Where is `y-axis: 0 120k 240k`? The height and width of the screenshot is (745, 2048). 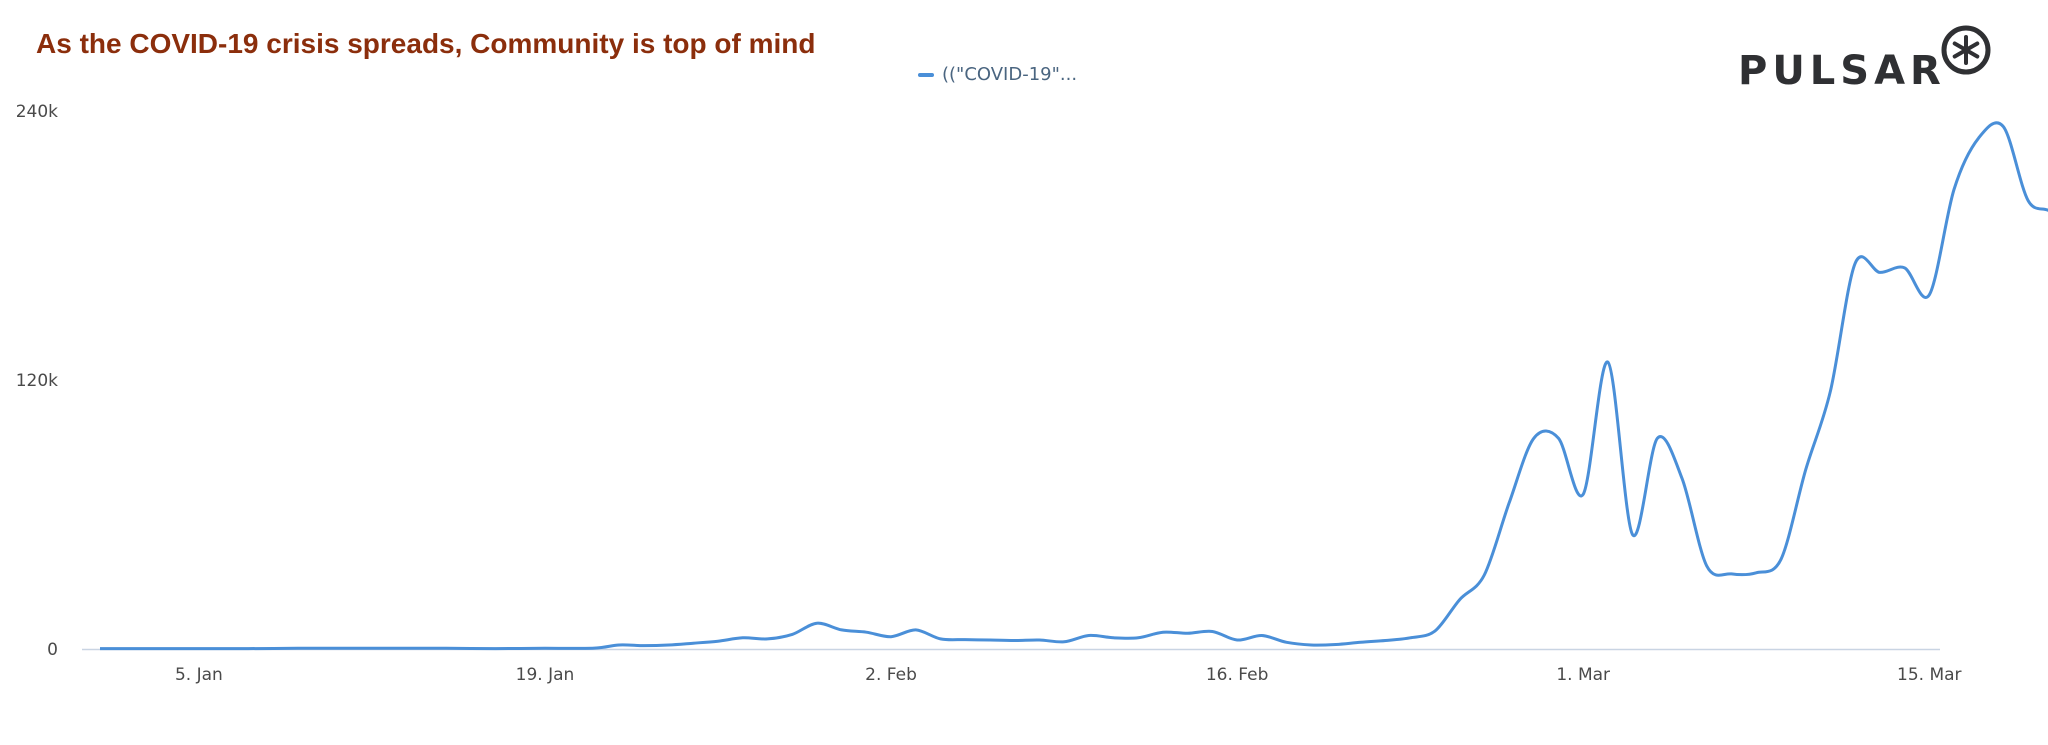 y-axis: 0 120k 240k is located at coordinates (37, 381).